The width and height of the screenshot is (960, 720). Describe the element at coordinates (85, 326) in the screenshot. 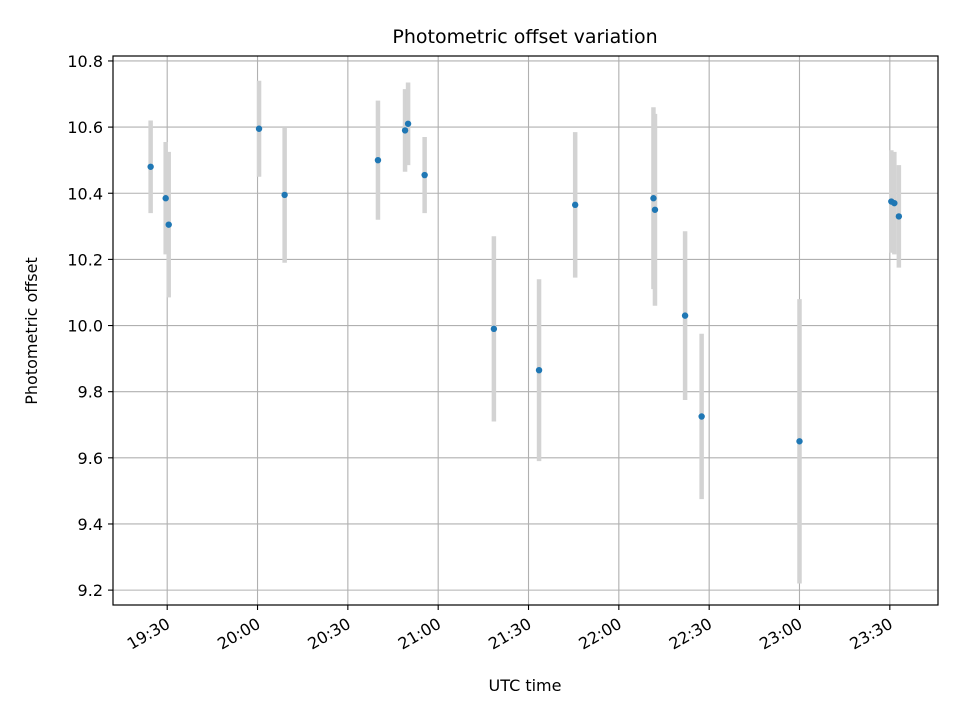

I see `y-tick-label: 10.0` at that location.